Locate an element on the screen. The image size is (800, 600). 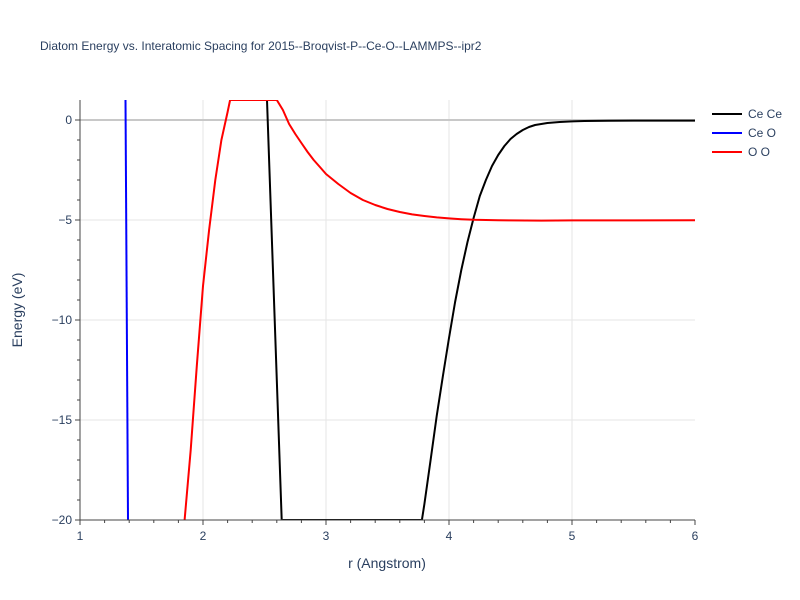
y-tick-label: −10 is located at coordinates (62, 320).